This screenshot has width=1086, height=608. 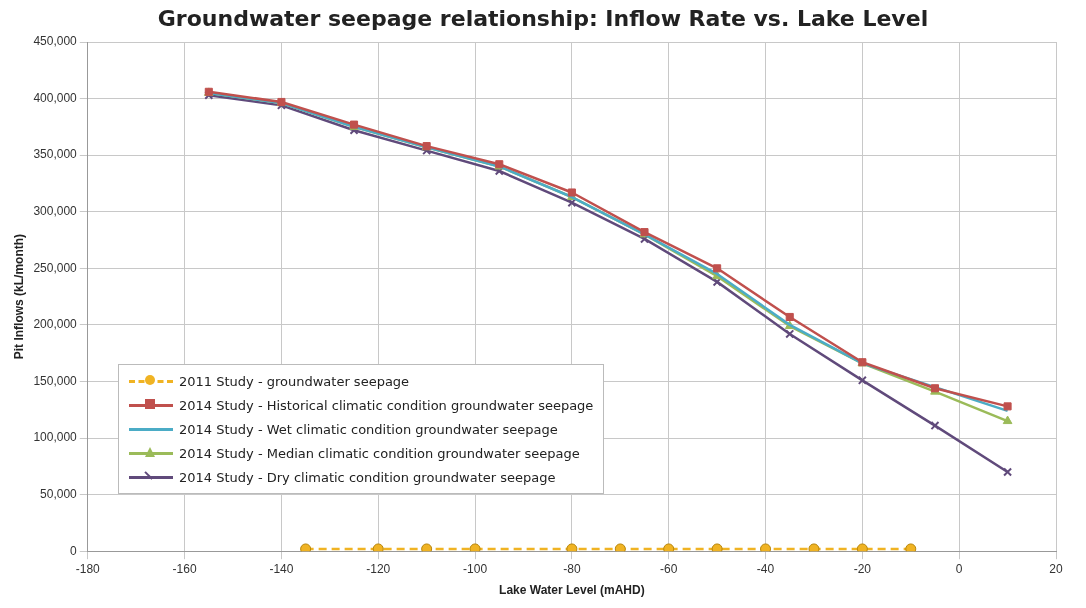 I want to click on x-tick-label: -180, so click(x=88, y=568).